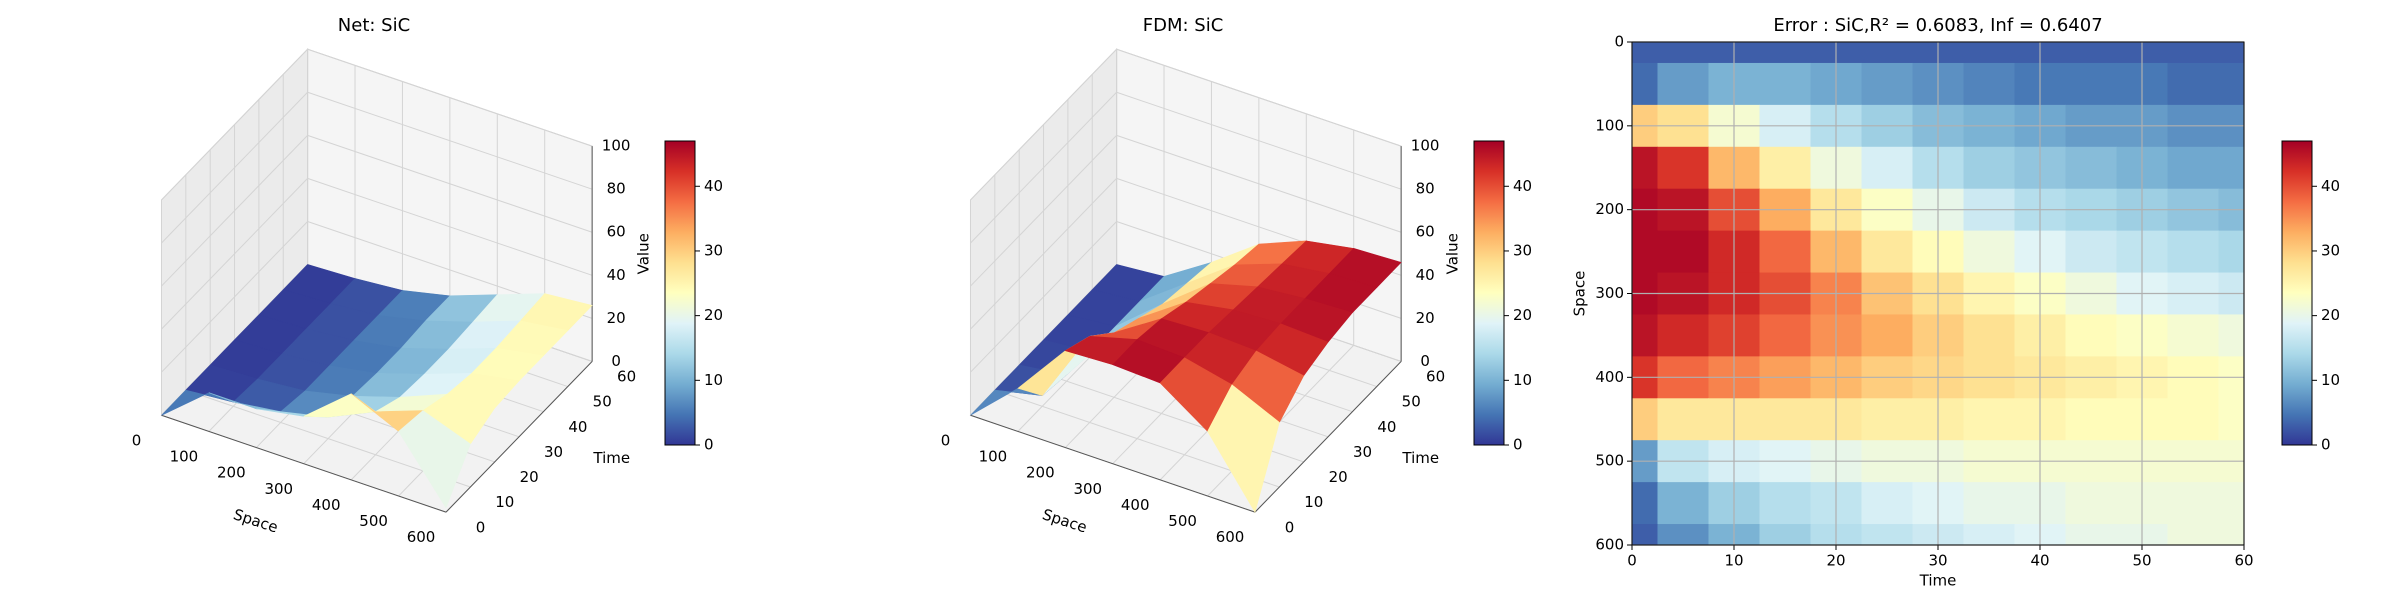  What do you see at coordinates (421, 537) in the screenshot?
I see `x-tick-label: 600` at bounding box center [421, 537].